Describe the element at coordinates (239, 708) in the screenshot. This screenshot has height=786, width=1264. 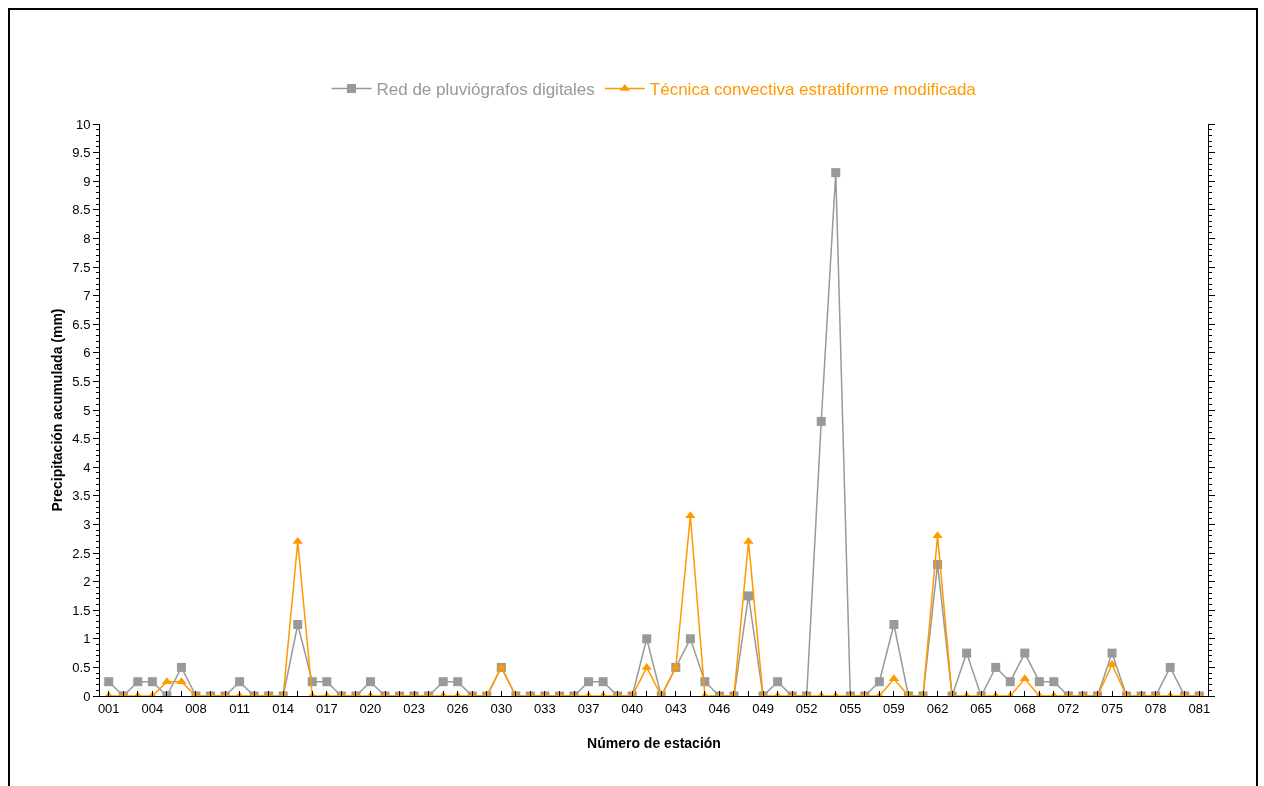
I see `x-tick-label: 011` at that location.